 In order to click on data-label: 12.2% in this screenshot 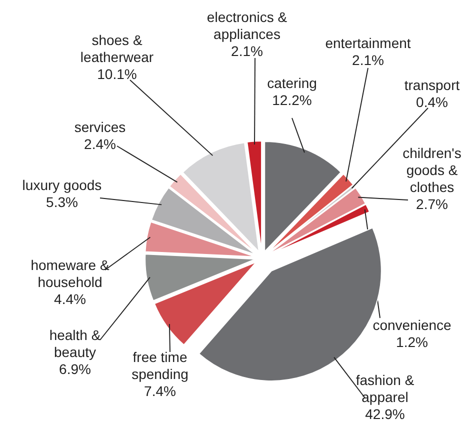, I will do `click(292, 100)`.